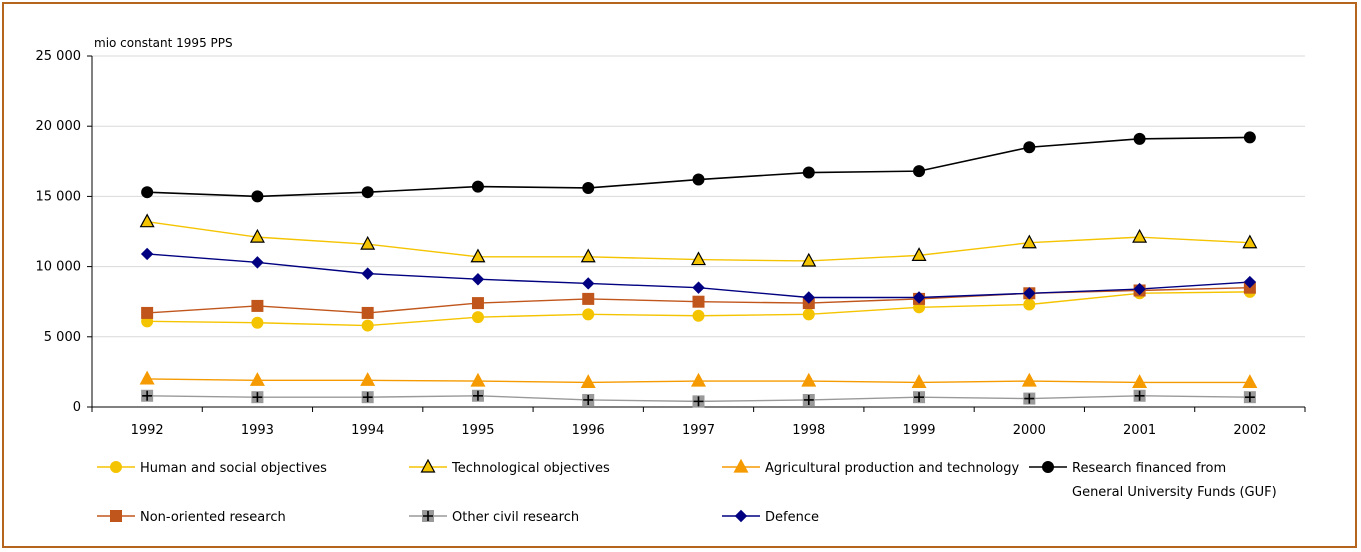 Image resolution: width=1361 pixels, height=552 pixels. What do you see at coordinates (1249, 430) in the screenshot?
I see `x-tick-label: 2002` at bounding box center [1249, 430].